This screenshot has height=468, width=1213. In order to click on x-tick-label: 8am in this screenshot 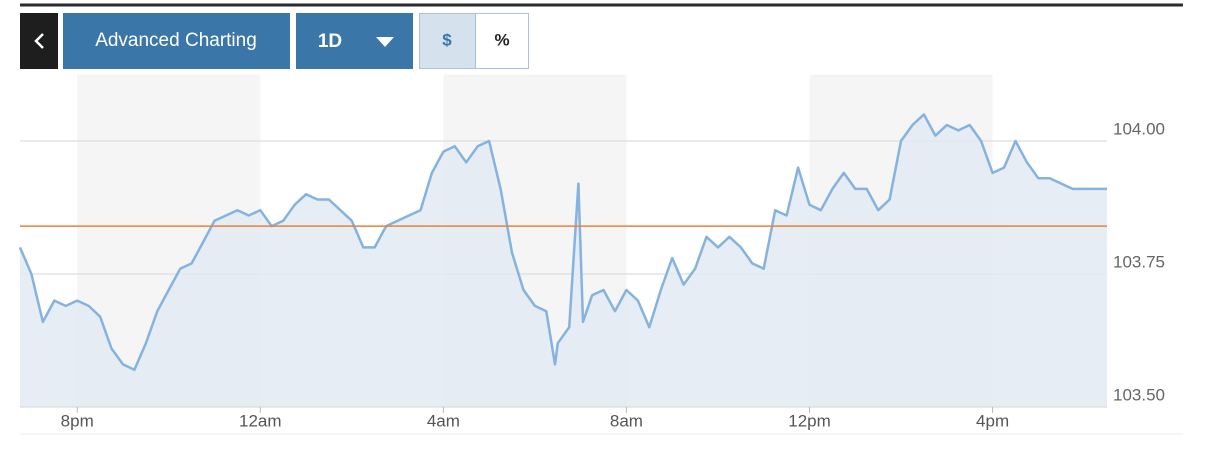, I will do `click(626, 420)`.